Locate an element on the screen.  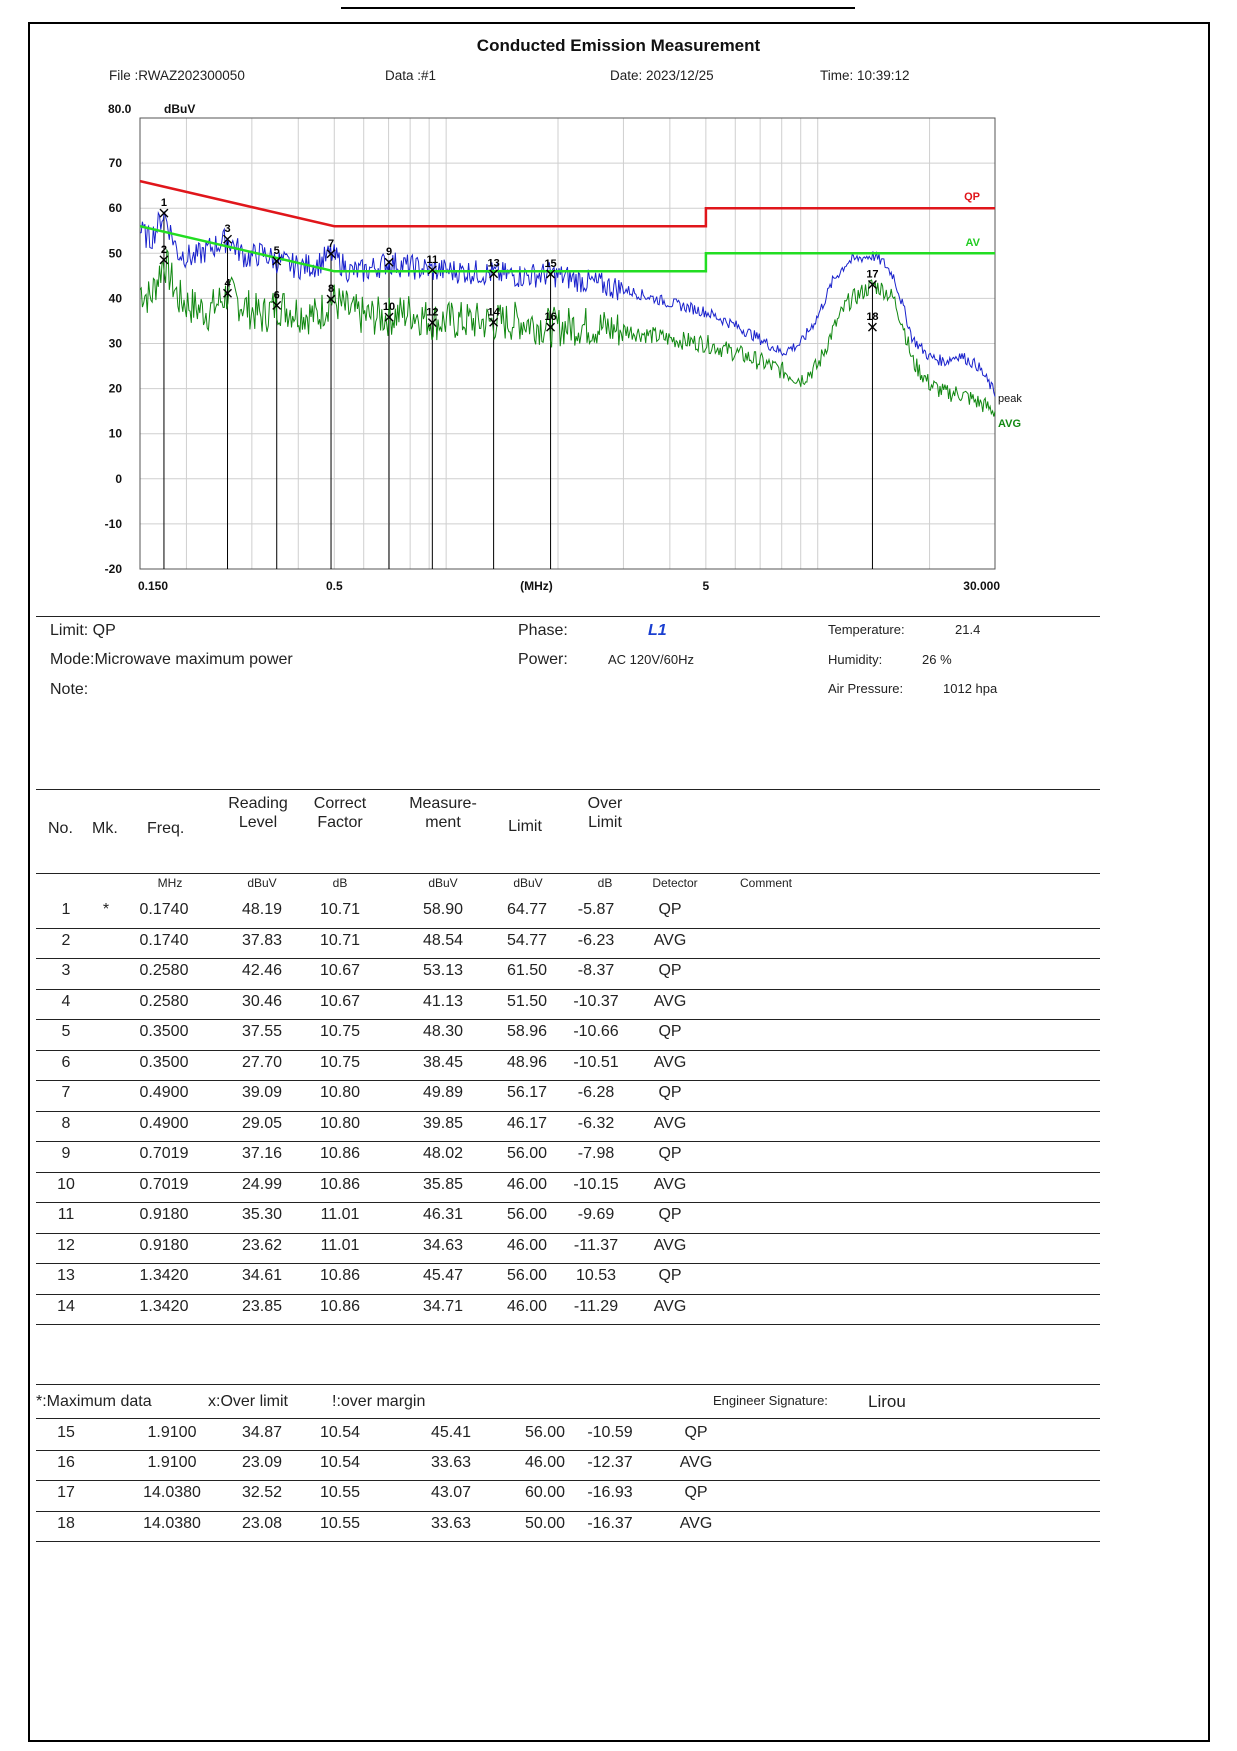
series is located at coordinates (567, 298).